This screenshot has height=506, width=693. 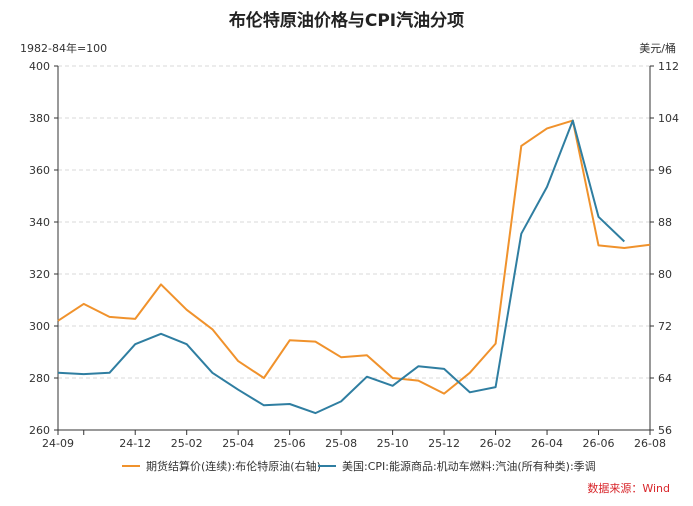 What do you see at coordinates (39, 378) in the screenshot?
I see `left-tick-label: 280` at bounding box center [39, 378].